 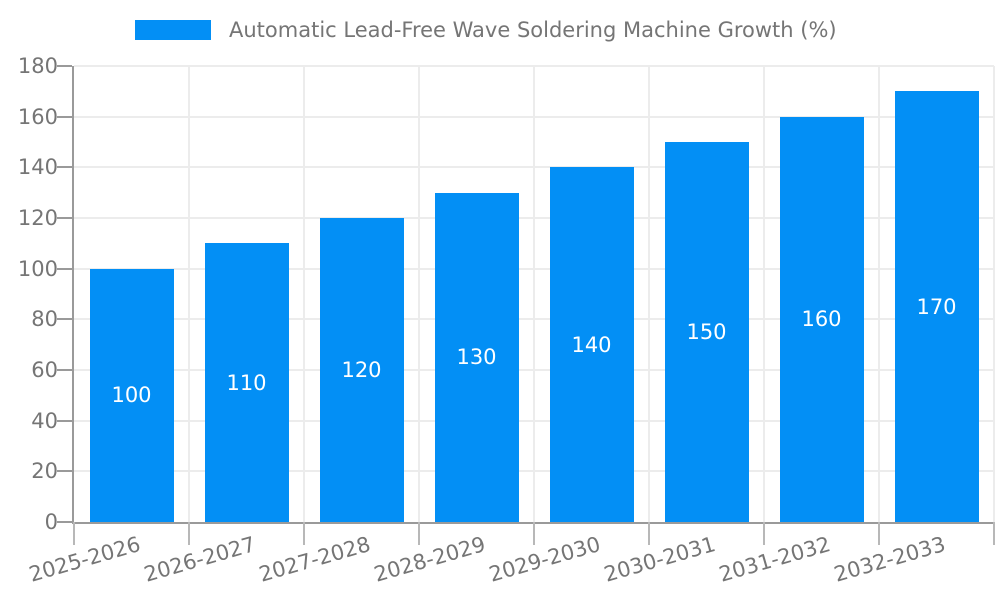 I want to click on bar-value-label: 140, so click(x=591, y=344).